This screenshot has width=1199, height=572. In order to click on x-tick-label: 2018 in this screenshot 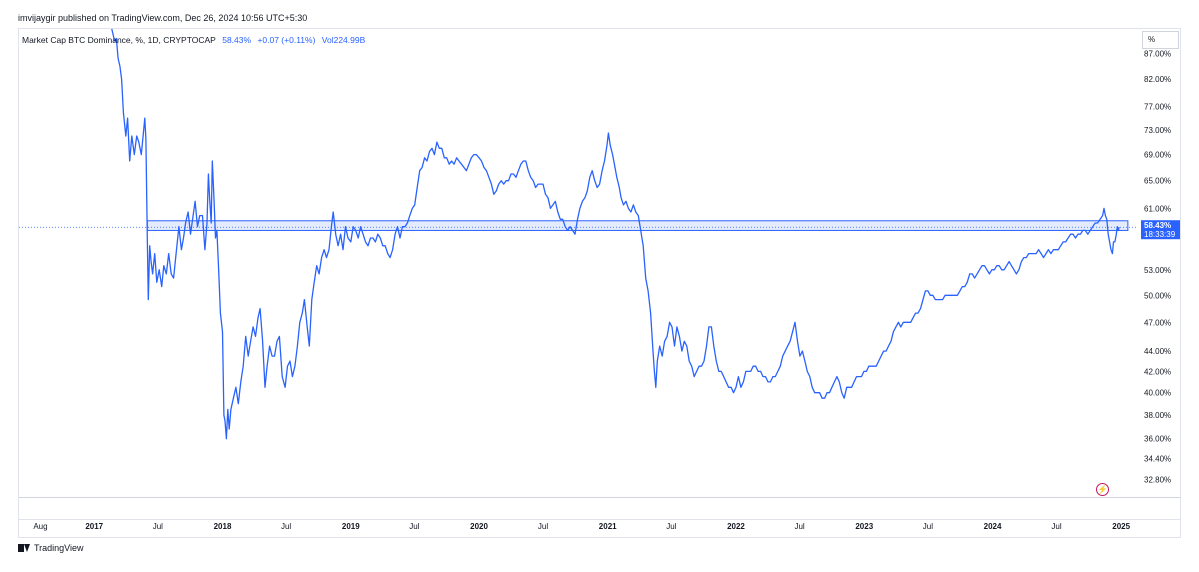, I will do `click(223, 526)`.